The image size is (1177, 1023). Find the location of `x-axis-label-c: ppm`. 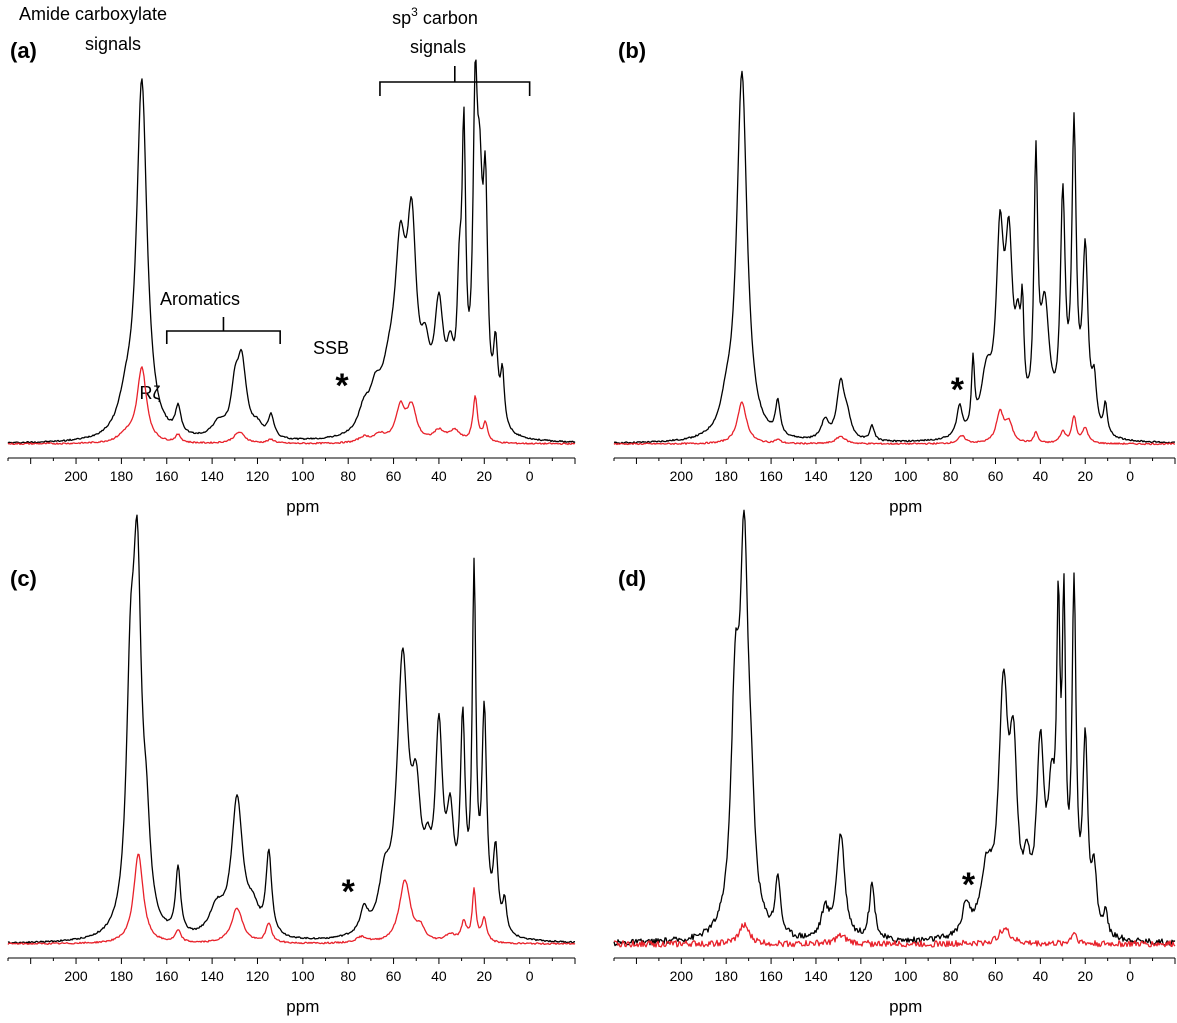

x-axis-label-c: ppm is located at coordinates (302, 1006).